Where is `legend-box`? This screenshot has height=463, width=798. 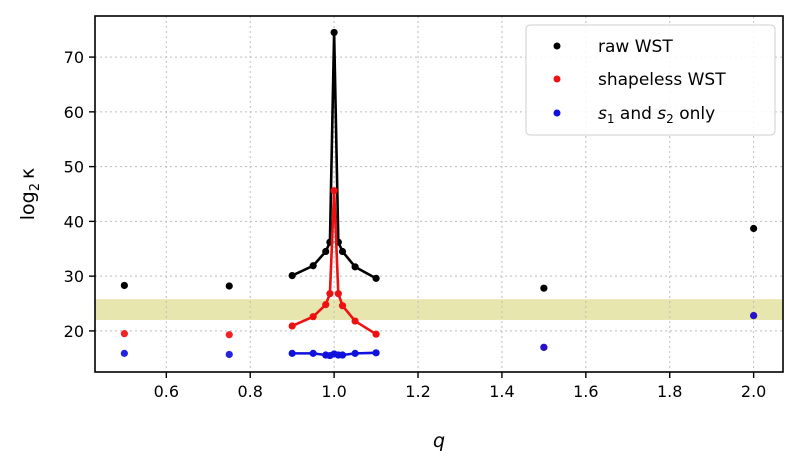
legend-box is located at coordinates (650, 80).